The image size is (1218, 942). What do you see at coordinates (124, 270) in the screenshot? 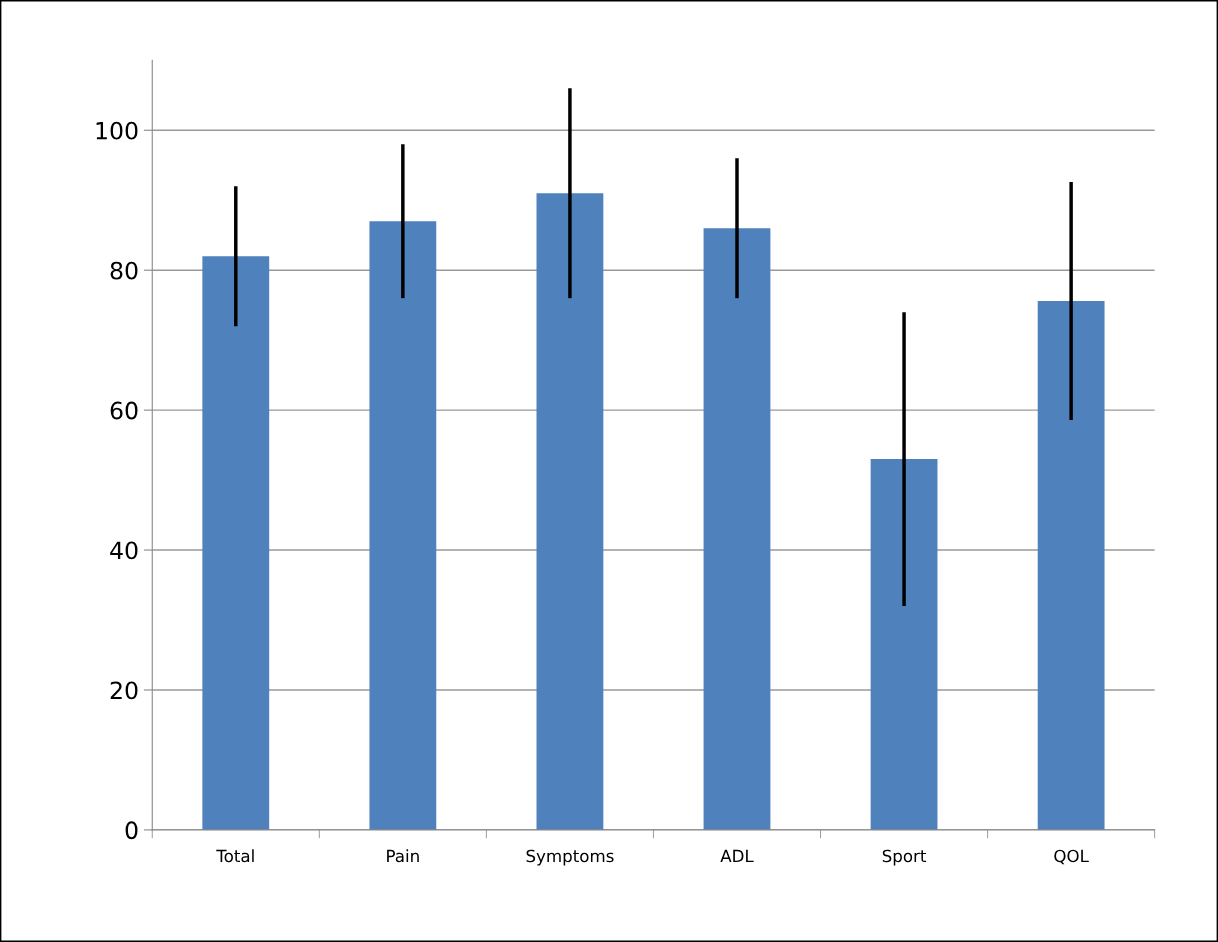
I see `y-tick-label: 80` at bounding box center [124, 270].